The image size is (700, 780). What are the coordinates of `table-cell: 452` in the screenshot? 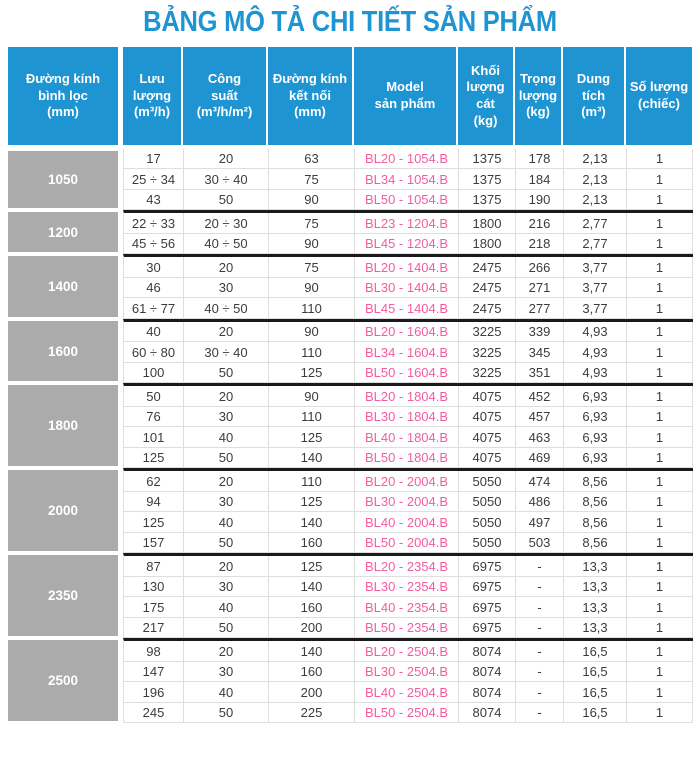 It's located at (540, 396).